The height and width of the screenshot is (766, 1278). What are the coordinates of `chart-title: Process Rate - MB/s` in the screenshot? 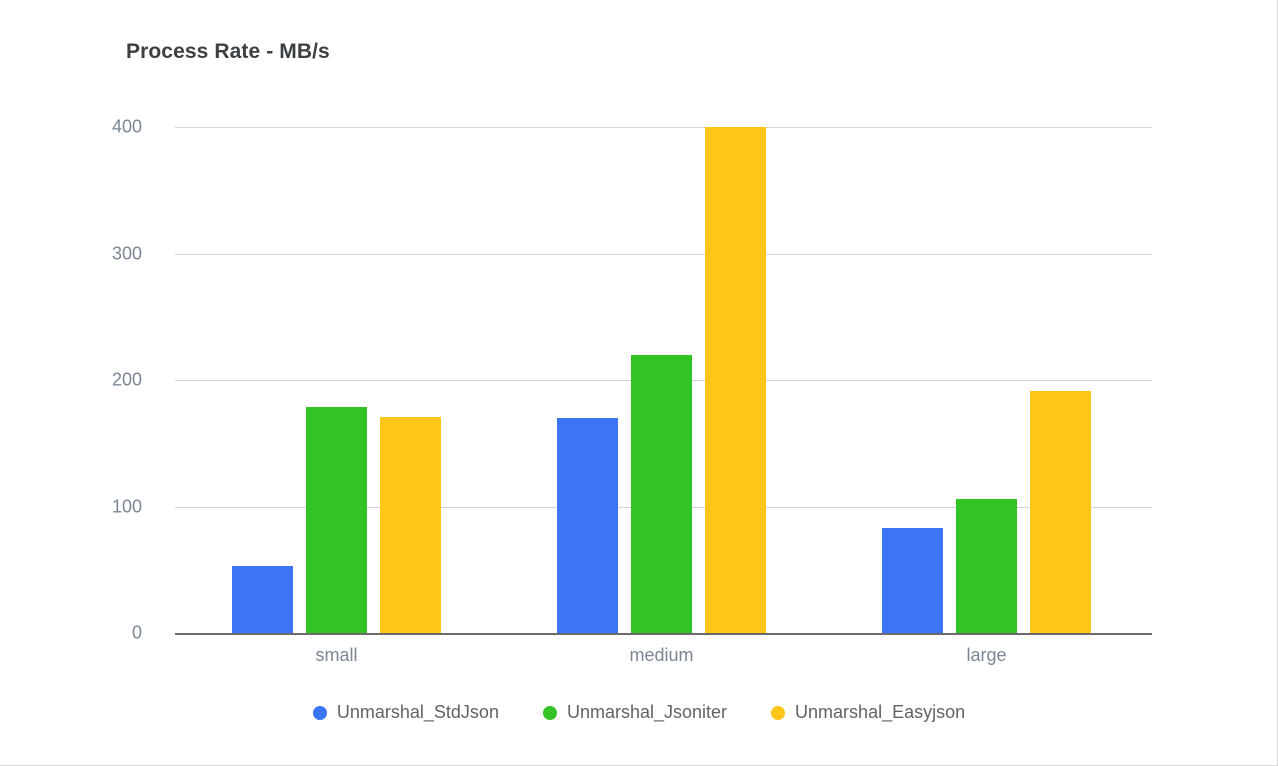 It's located at (228, 51).